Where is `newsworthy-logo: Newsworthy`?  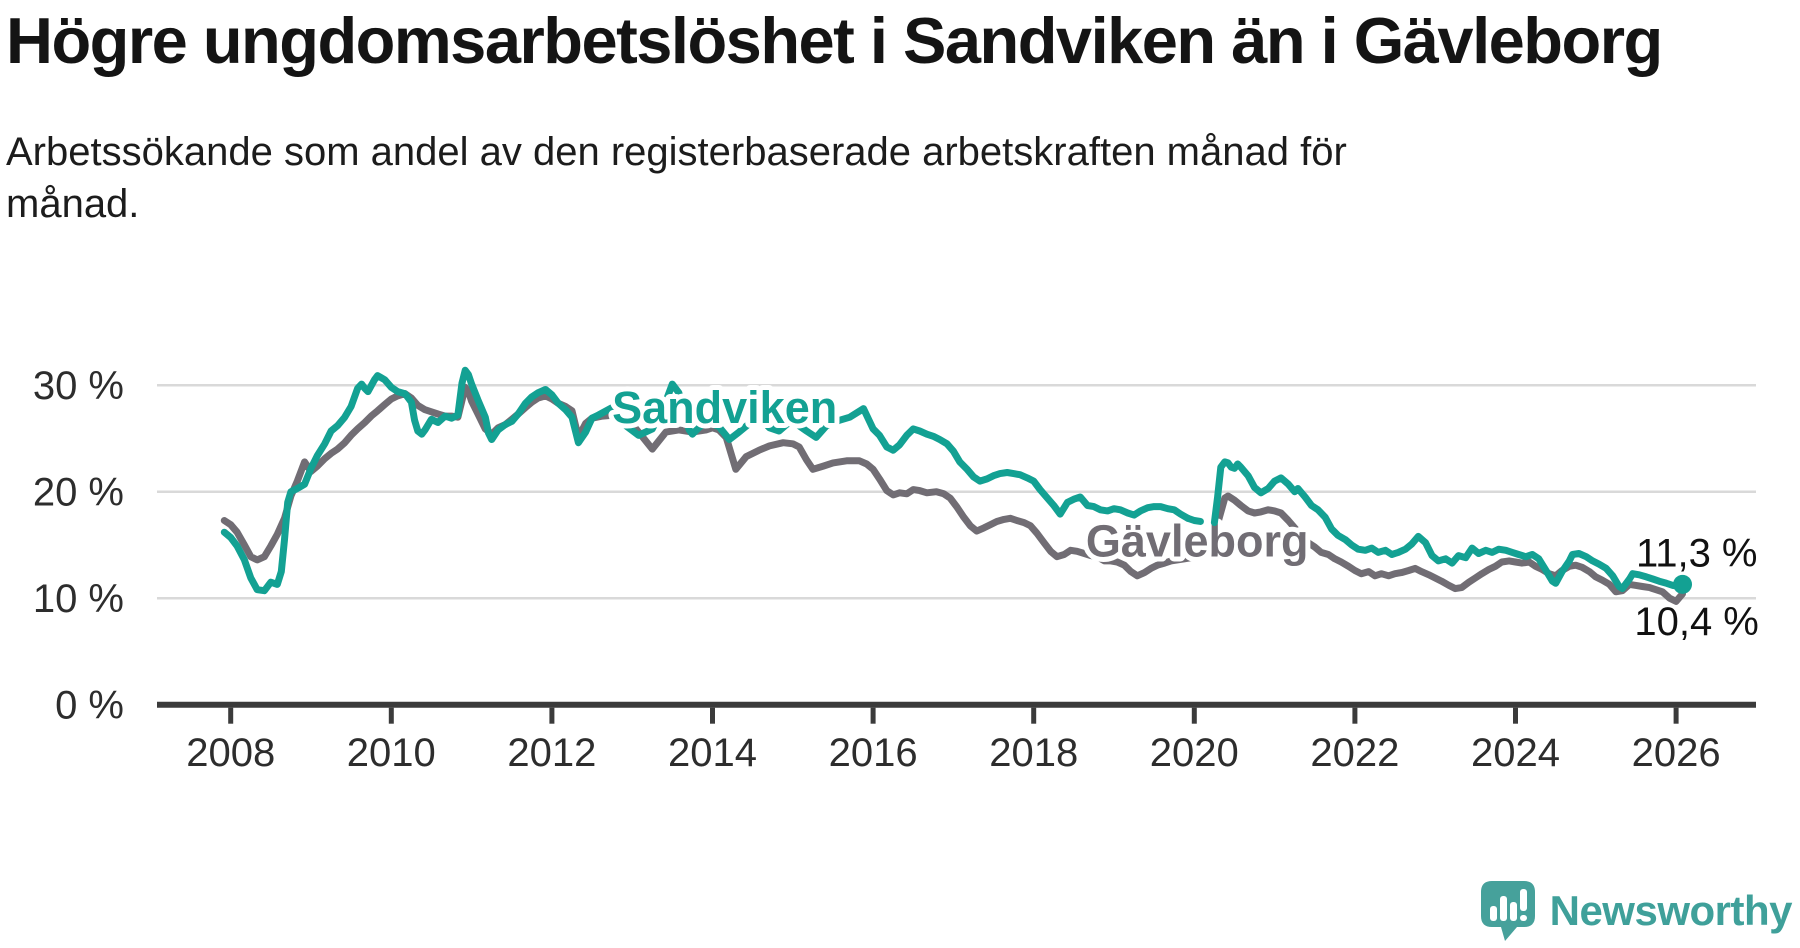
newsworthy-logo: Newsworthy is located at coordinates (1636, 911).